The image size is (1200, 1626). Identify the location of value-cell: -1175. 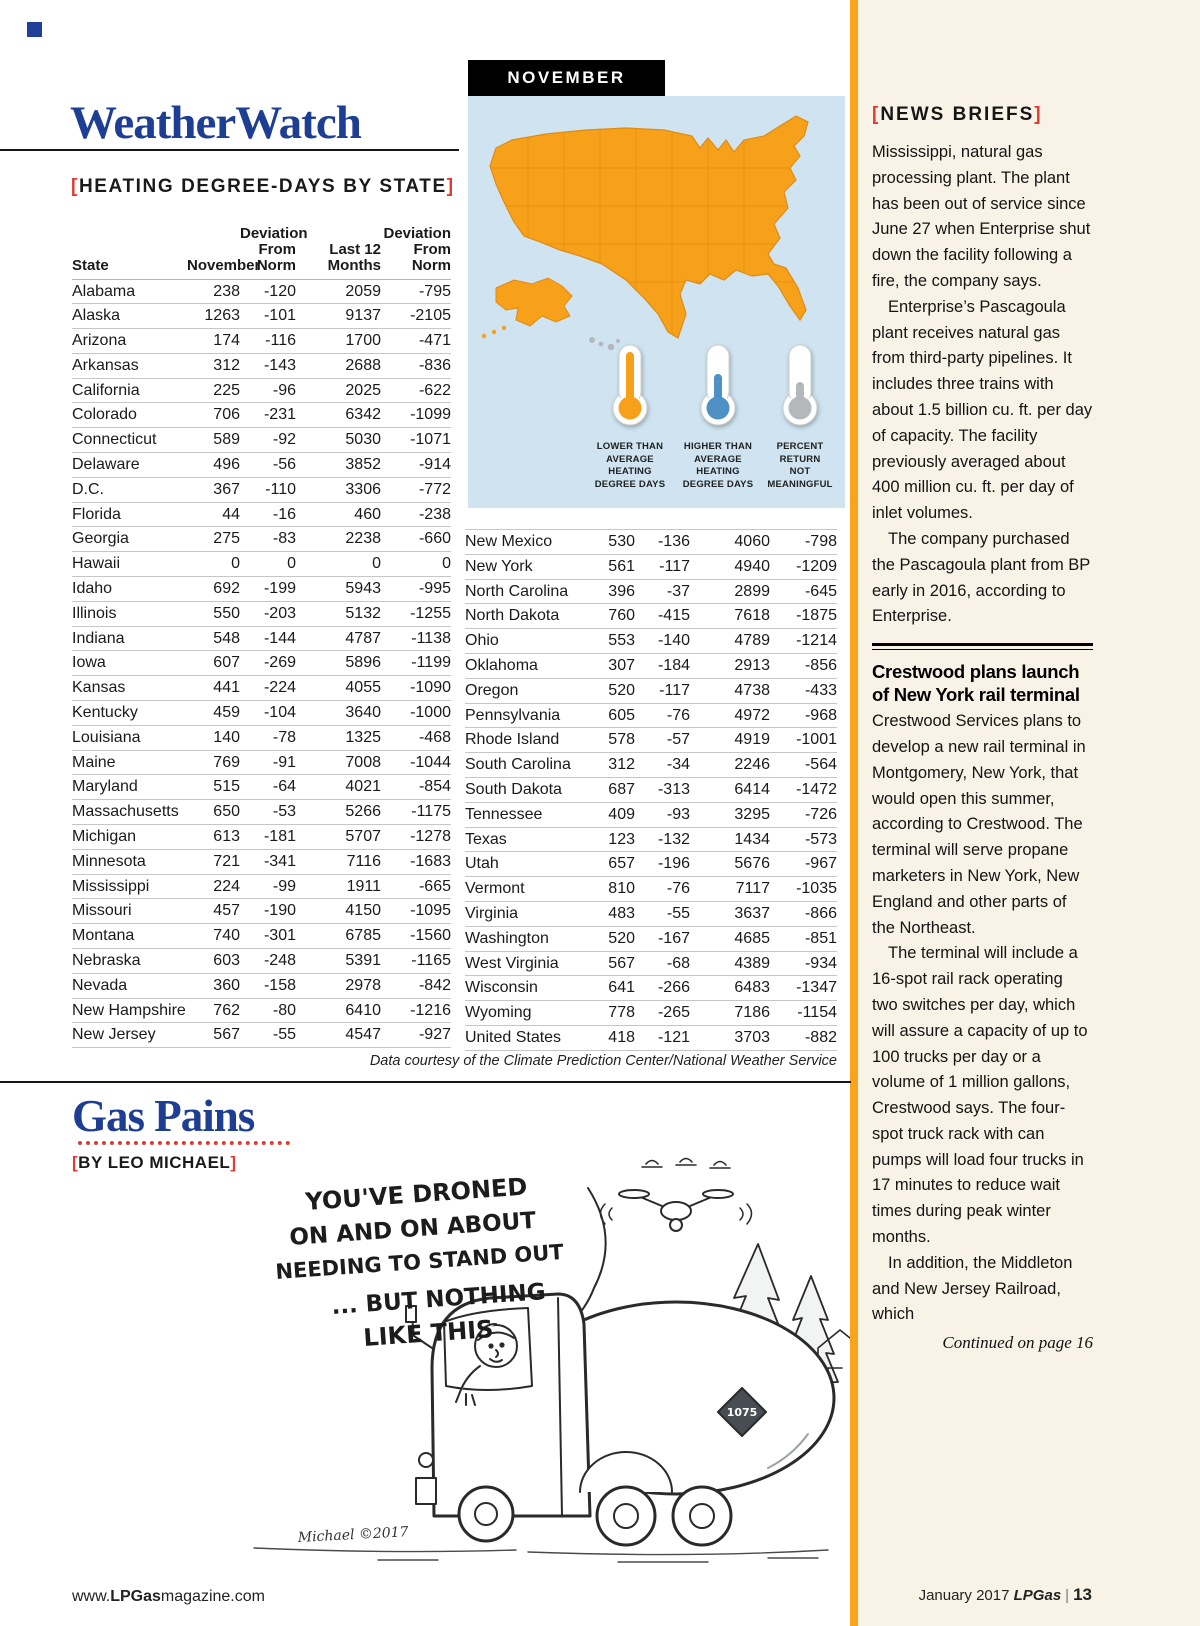
(416, 812).